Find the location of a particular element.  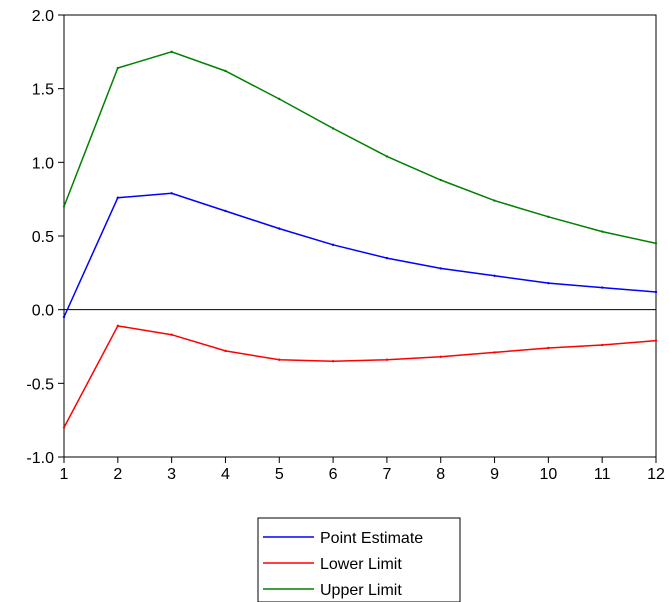

y-axis: 2.0 1.5 1.0 0.5 0.0 -0.5 -1.0 is located at coordinates (45, 237).